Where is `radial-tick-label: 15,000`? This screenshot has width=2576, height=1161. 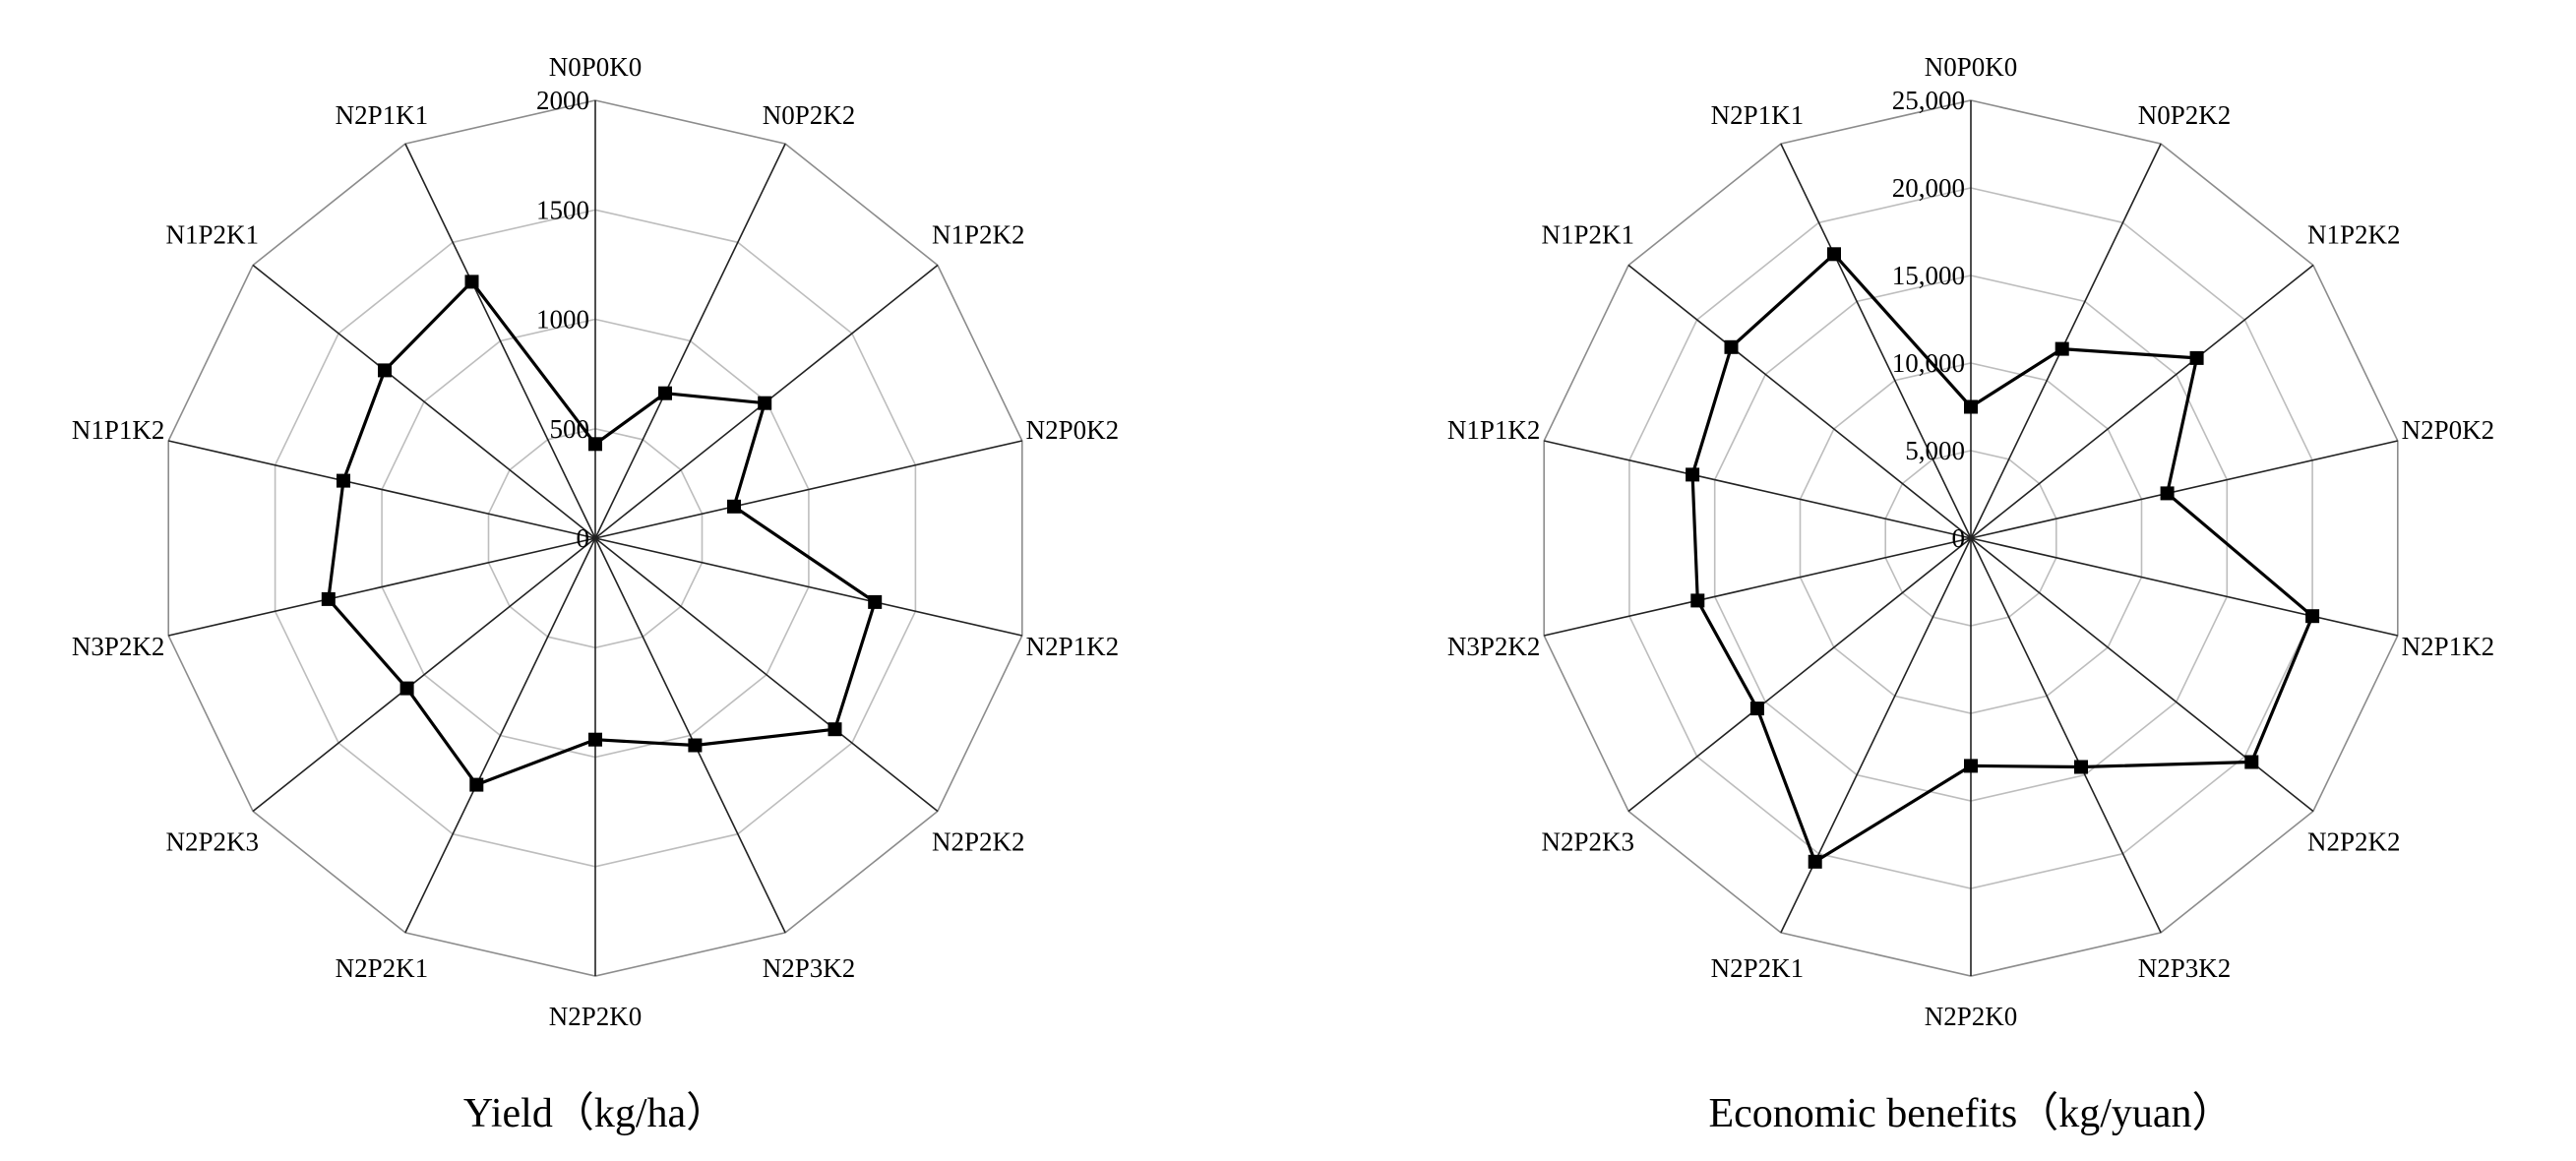
radial-tick-label: 15,000 is located at coordinates (1928, 275).